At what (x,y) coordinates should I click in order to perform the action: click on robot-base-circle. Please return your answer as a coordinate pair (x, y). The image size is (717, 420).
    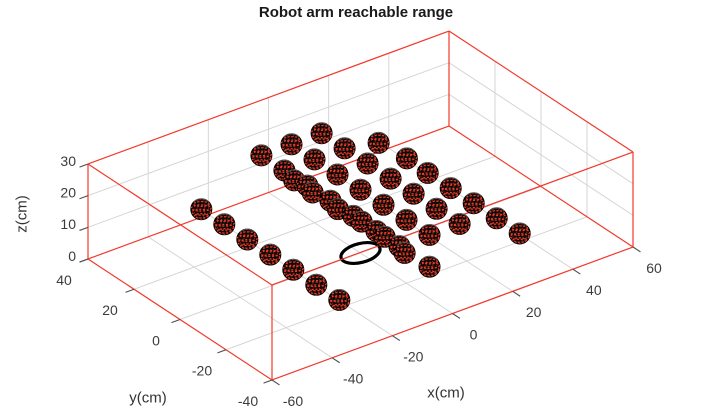
    Looking at the image, I should click on (360, 253).